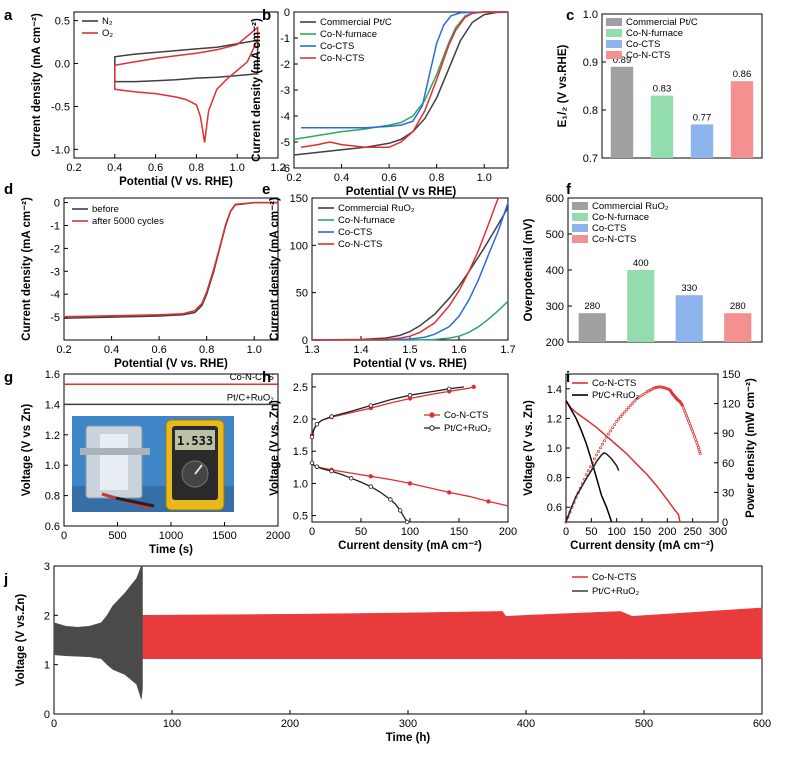  I want to click on panel-label-e: e, so click(266, 189).